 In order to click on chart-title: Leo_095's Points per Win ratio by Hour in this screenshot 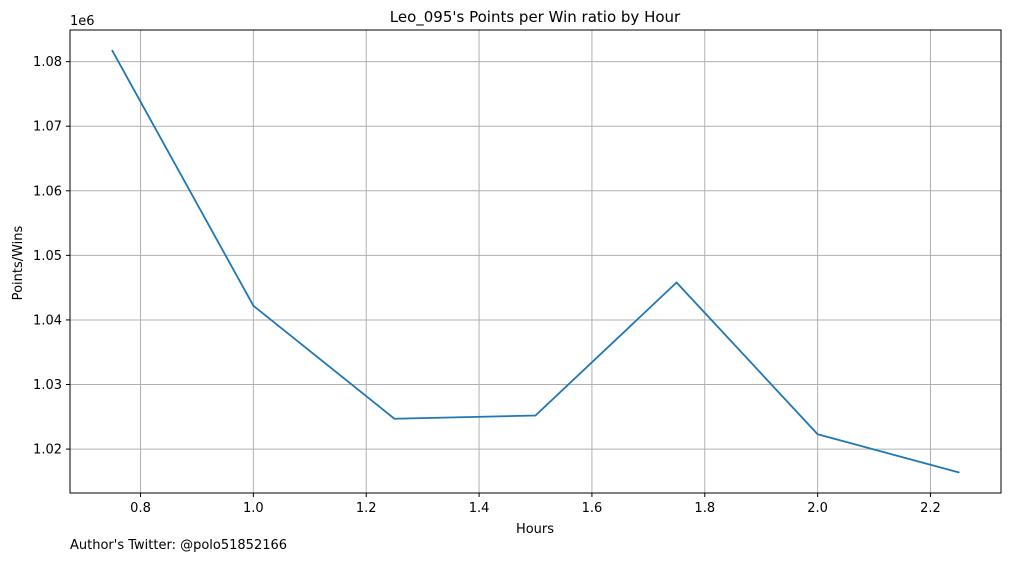, I will do `click(535, 17)`.